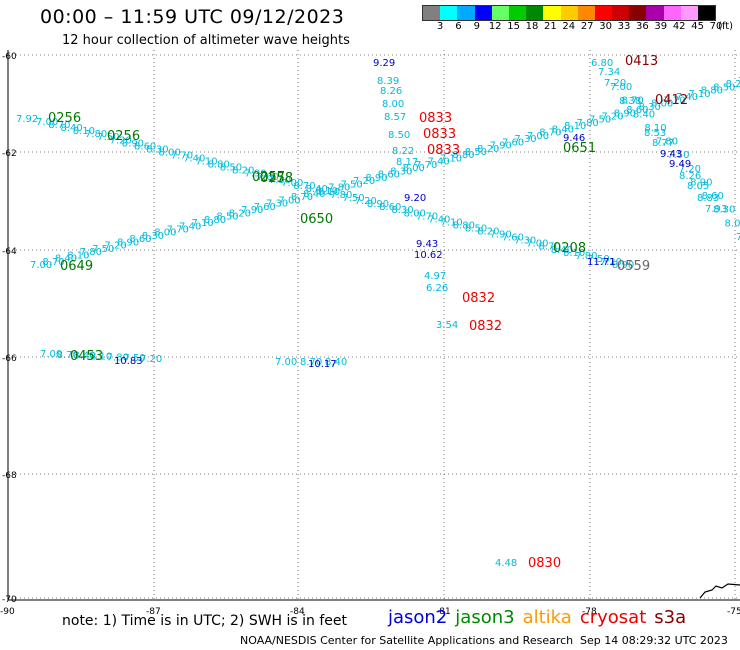 The image size is (740, 650). I want to click on wave-height-value: 9.49, so click(680, 164).